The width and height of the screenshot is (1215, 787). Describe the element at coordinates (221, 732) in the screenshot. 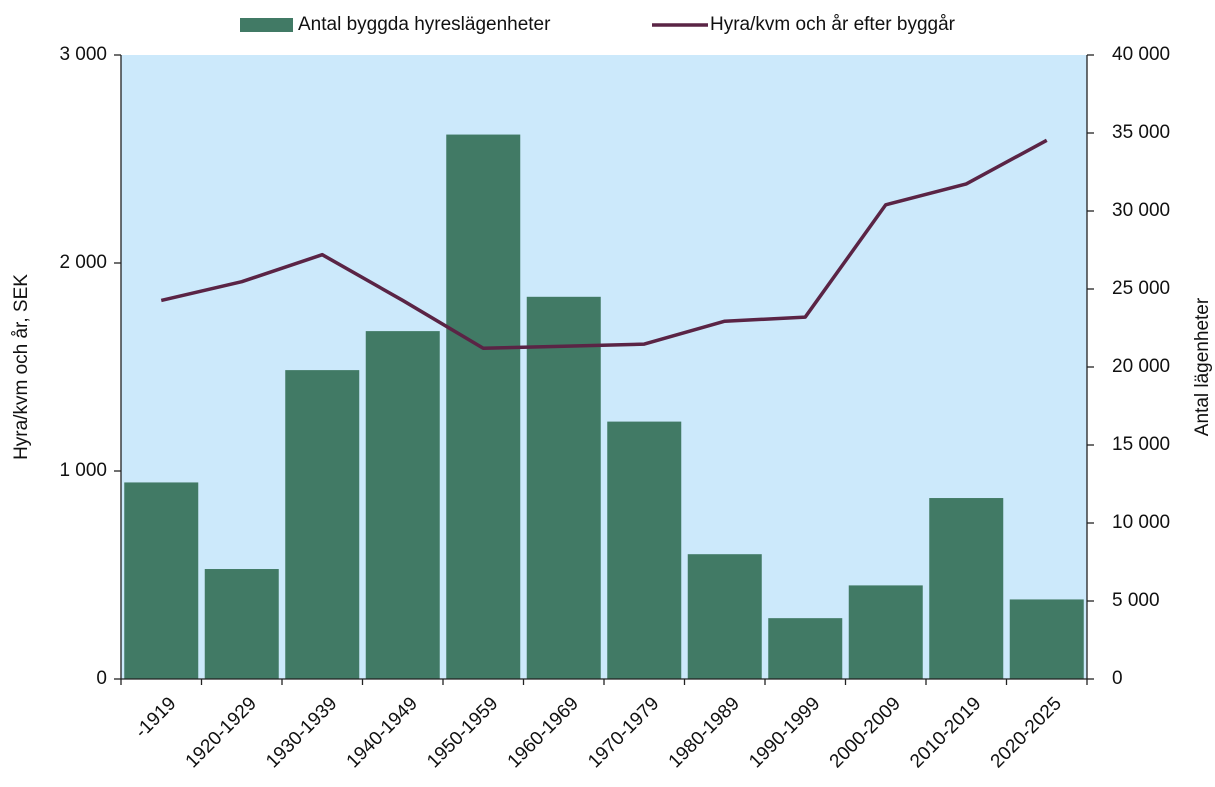

I see `x-tick-label: 1920-1929` at that location.